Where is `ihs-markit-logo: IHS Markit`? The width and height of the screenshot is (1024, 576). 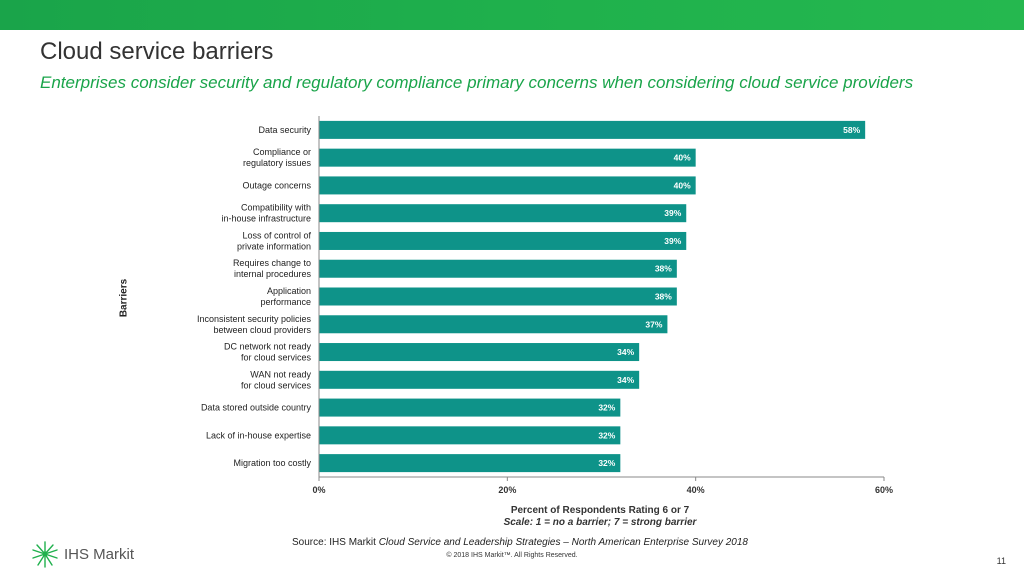 ihs-markit-logo: IHS Markit is located at coordinates (82, 554).